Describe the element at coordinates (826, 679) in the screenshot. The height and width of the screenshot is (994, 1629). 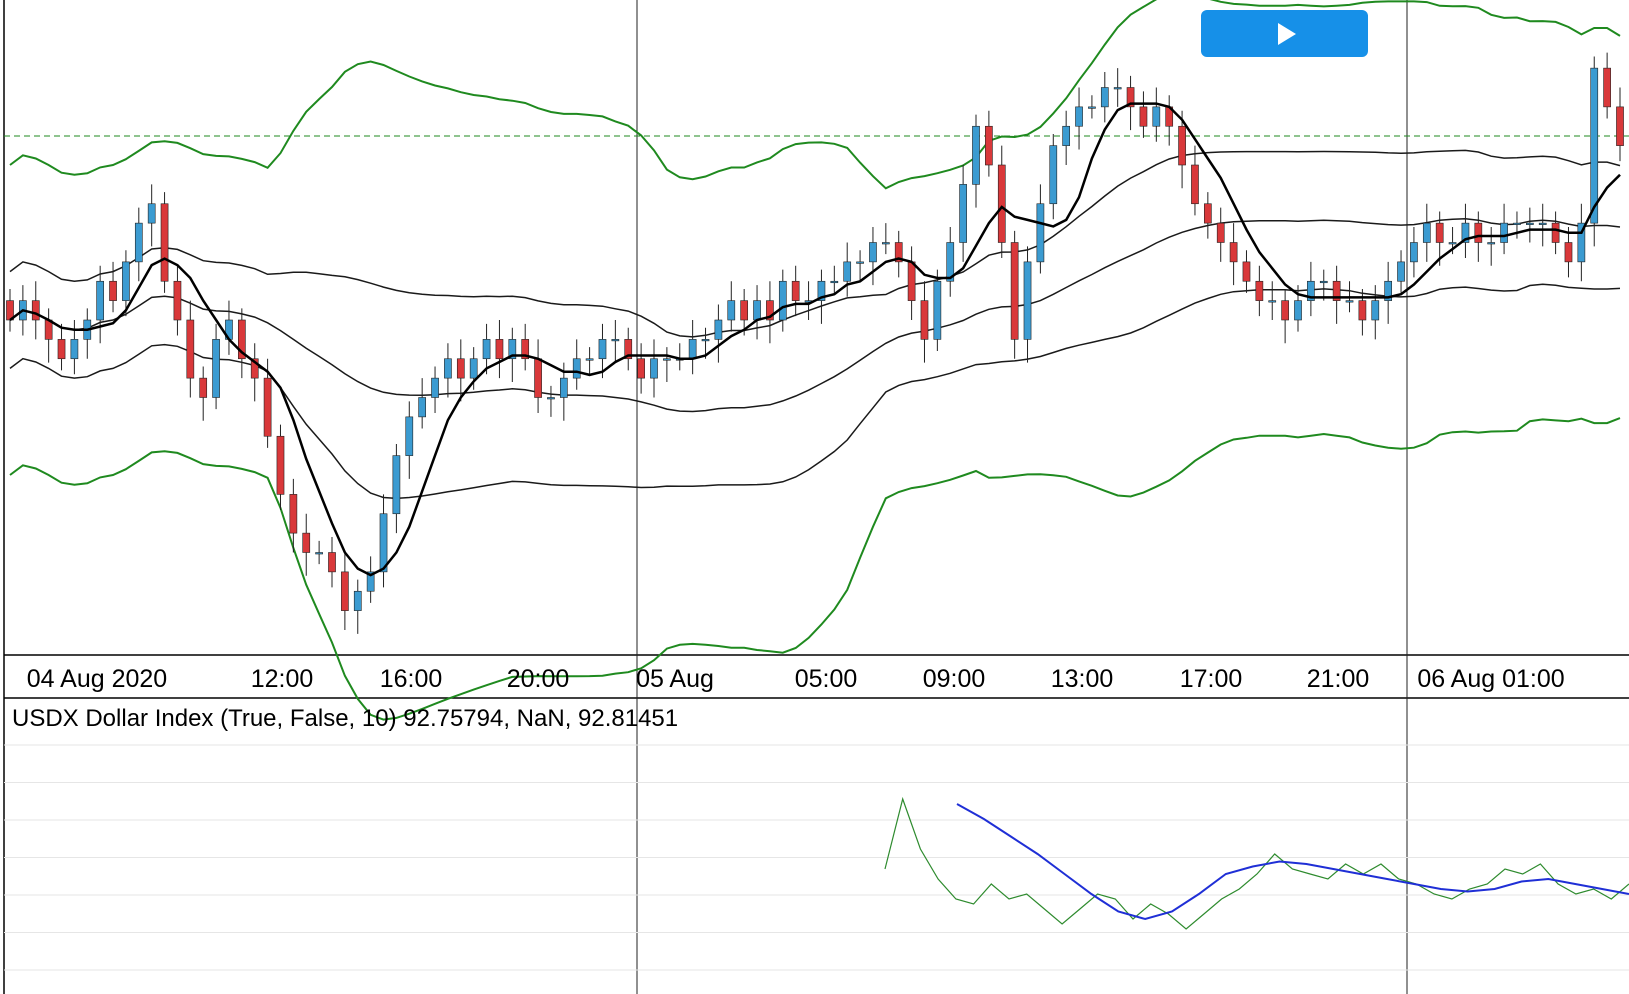
I see `time-tick-label: 05:00` at that location.